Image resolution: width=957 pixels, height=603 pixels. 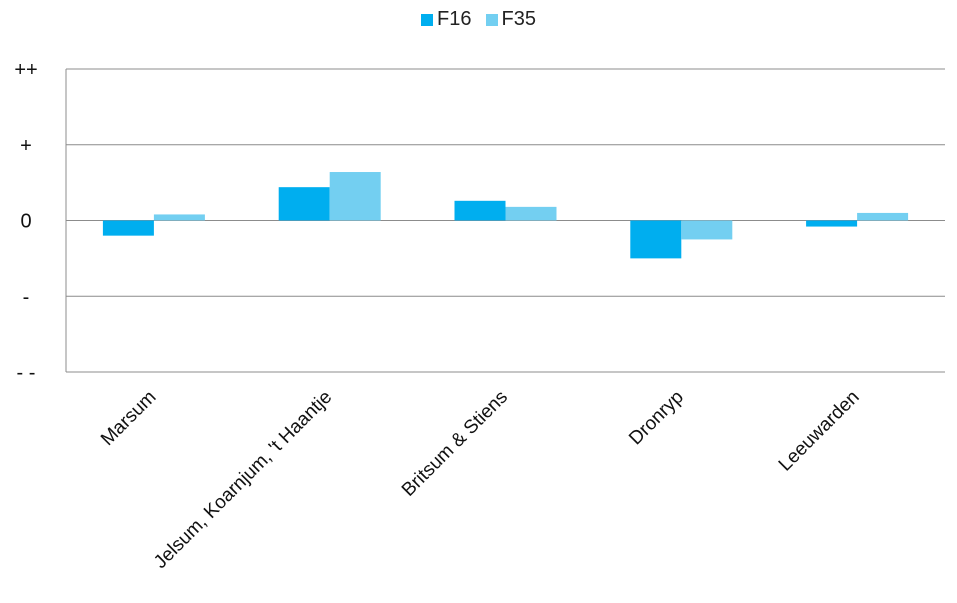 What do you see at coordinates (518, 19) in the screenshot?
I see `legend-label-f35: F35` at bounding box center [518, 19].